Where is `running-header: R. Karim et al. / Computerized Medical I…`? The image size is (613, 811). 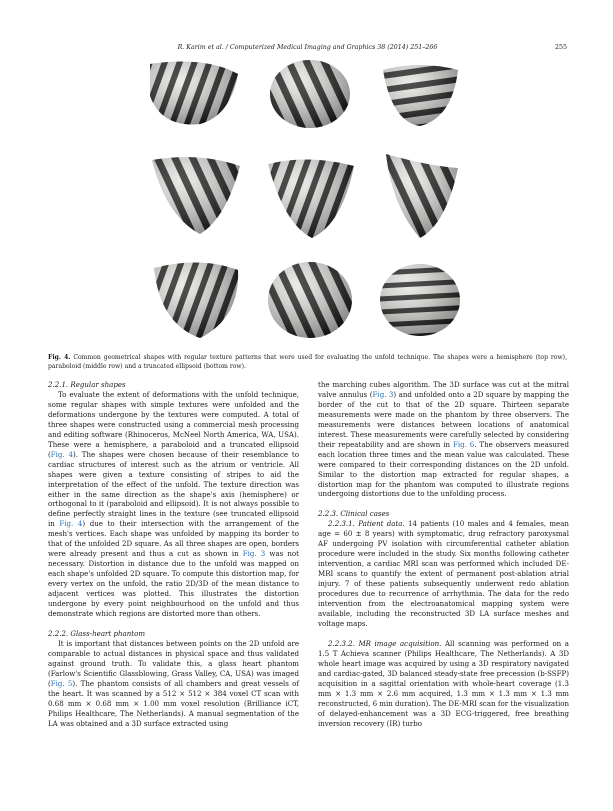
running-header: R. Karim et al. / Computerized Medical I… is located at coordinates (307, 49).